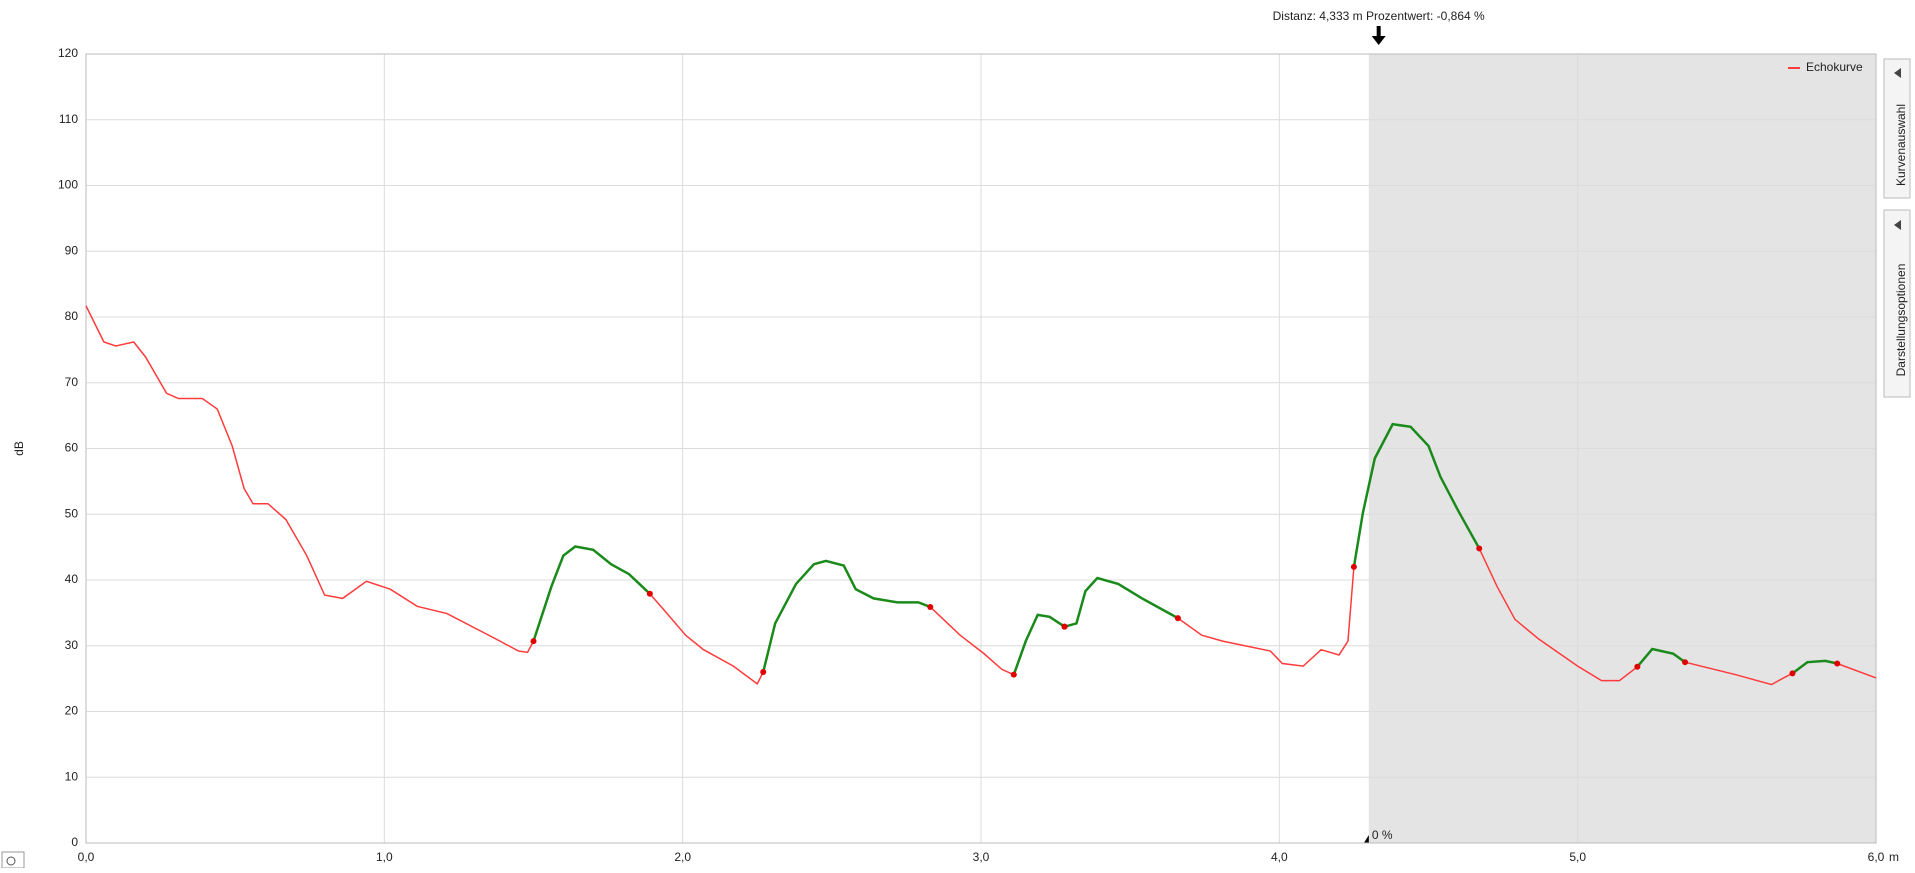 This screenshot has height=873, width=1915. I want to click on side-panel: Kurvenauswahl Darstellungsoptionen, so click(1897, 228).